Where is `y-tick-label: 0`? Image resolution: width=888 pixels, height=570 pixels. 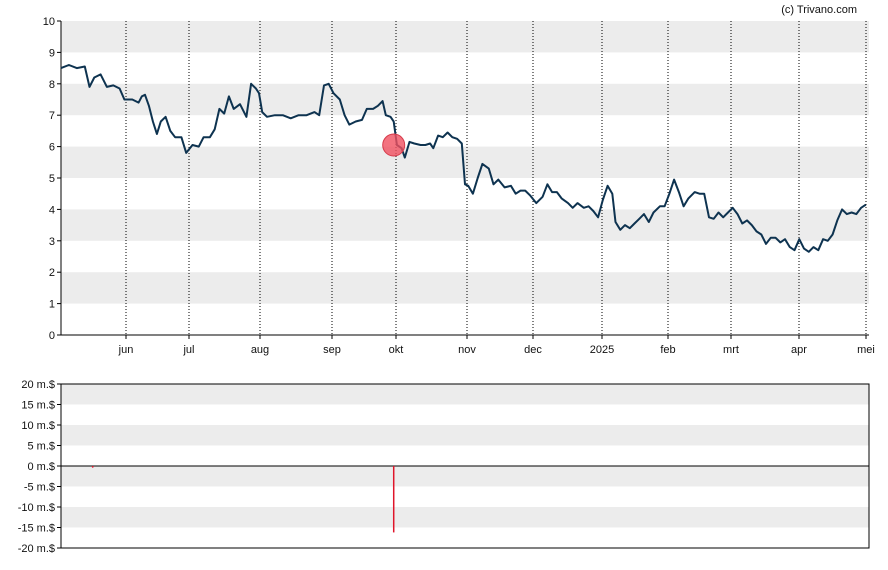 y-tick-label: 0 is located at coordinates (52, 336).